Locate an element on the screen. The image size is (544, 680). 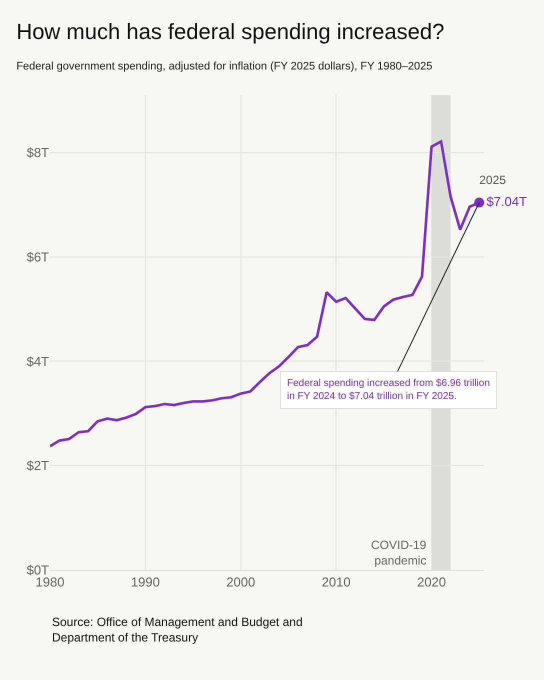
y-tick-label: $4T is located at coordinates (38, 361).